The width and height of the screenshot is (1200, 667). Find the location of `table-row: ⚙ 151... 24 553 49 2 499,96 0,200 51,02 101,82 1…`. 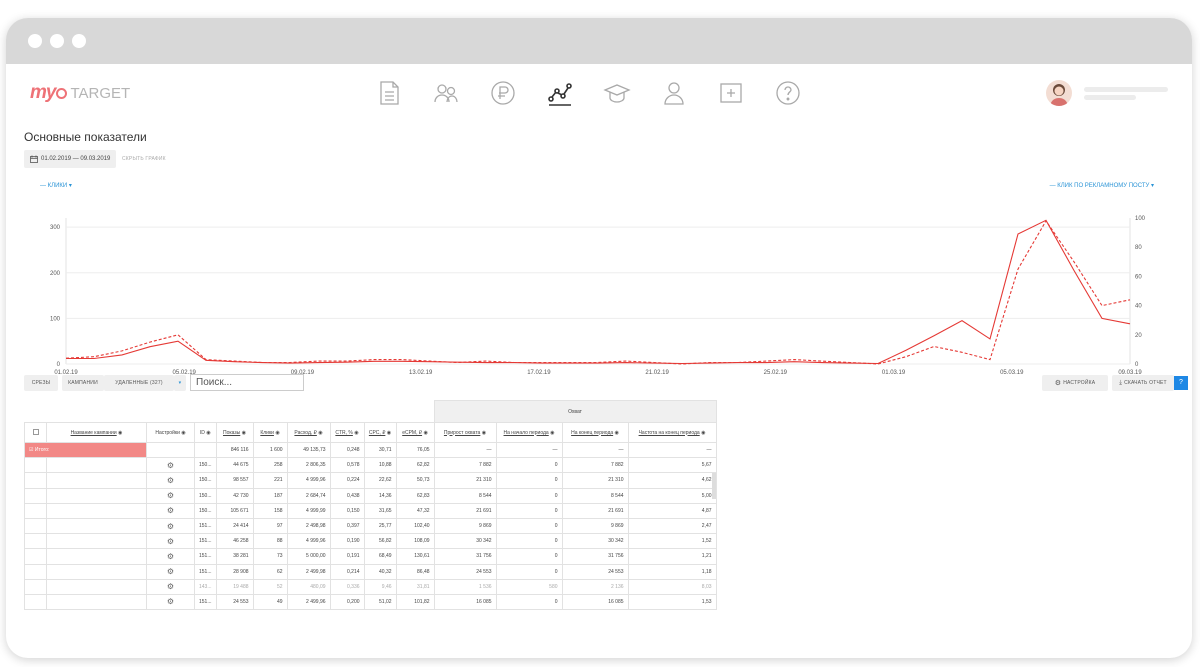

table-row: ⚙ 151... 24 553 49 2 499,96 0,200 51,02 101,82 1… is located at coordinates (370, 602).